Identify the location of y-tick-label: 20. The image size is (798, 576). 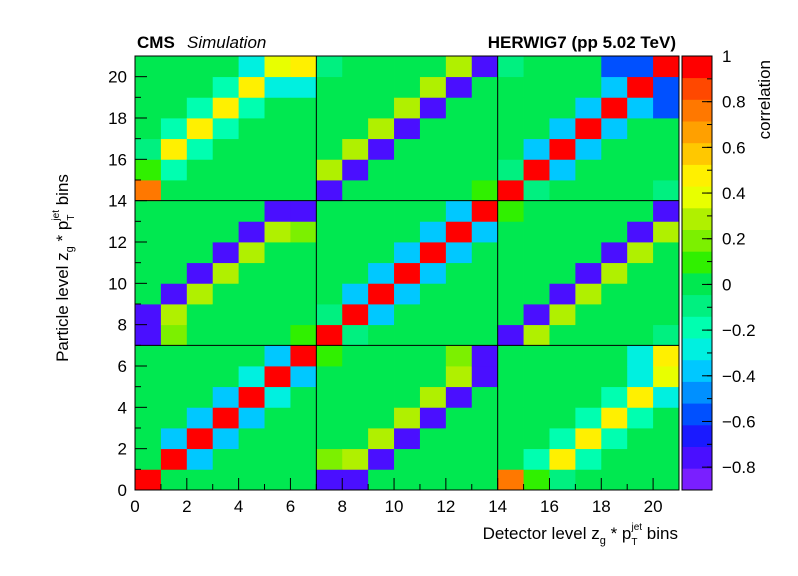
(117, 77).